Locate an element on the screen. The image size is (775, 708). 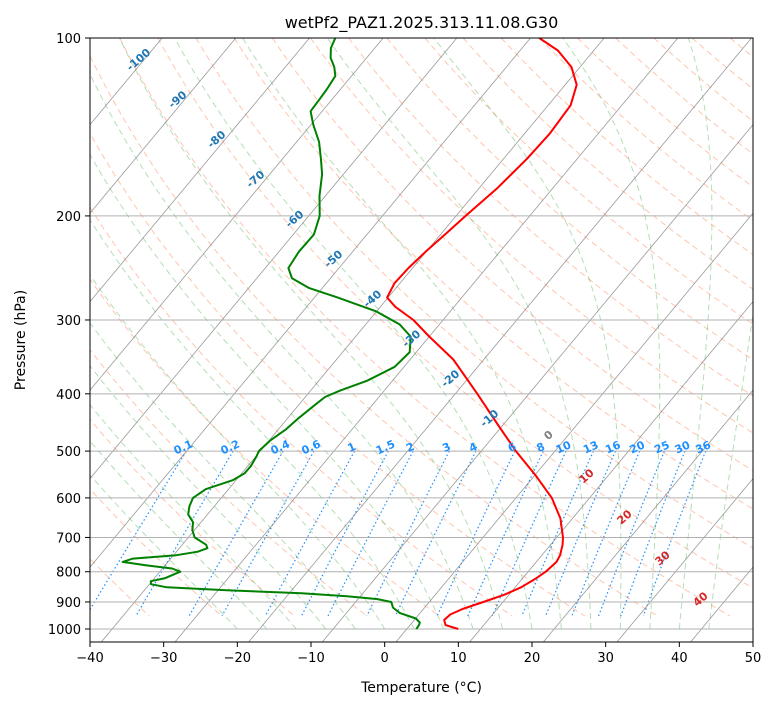
x-tick-label: −40 is located at coordinates (89, 658).